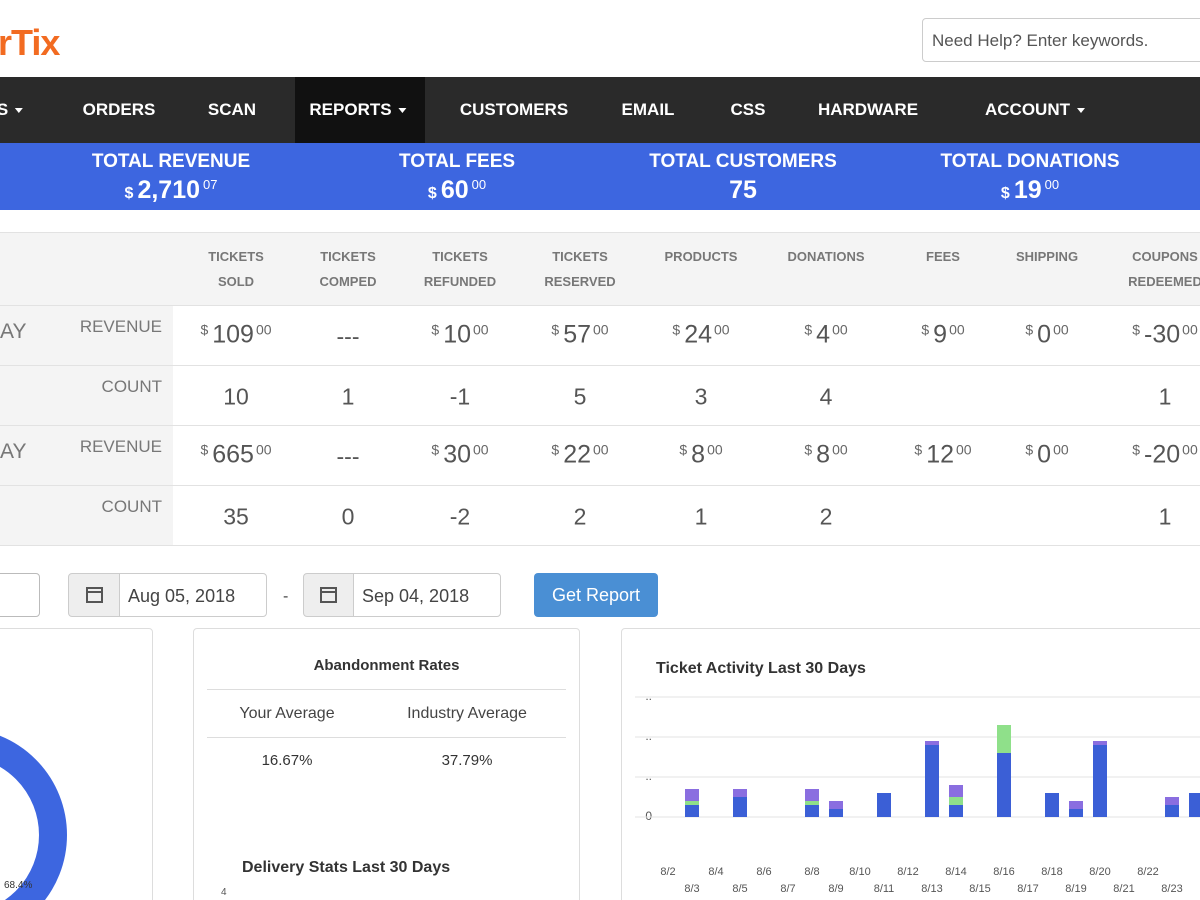 Image resolution: width=1200 pixels, height=900 pixels. I want to click on x-tick-label: 8/16, so click(1003, 872).